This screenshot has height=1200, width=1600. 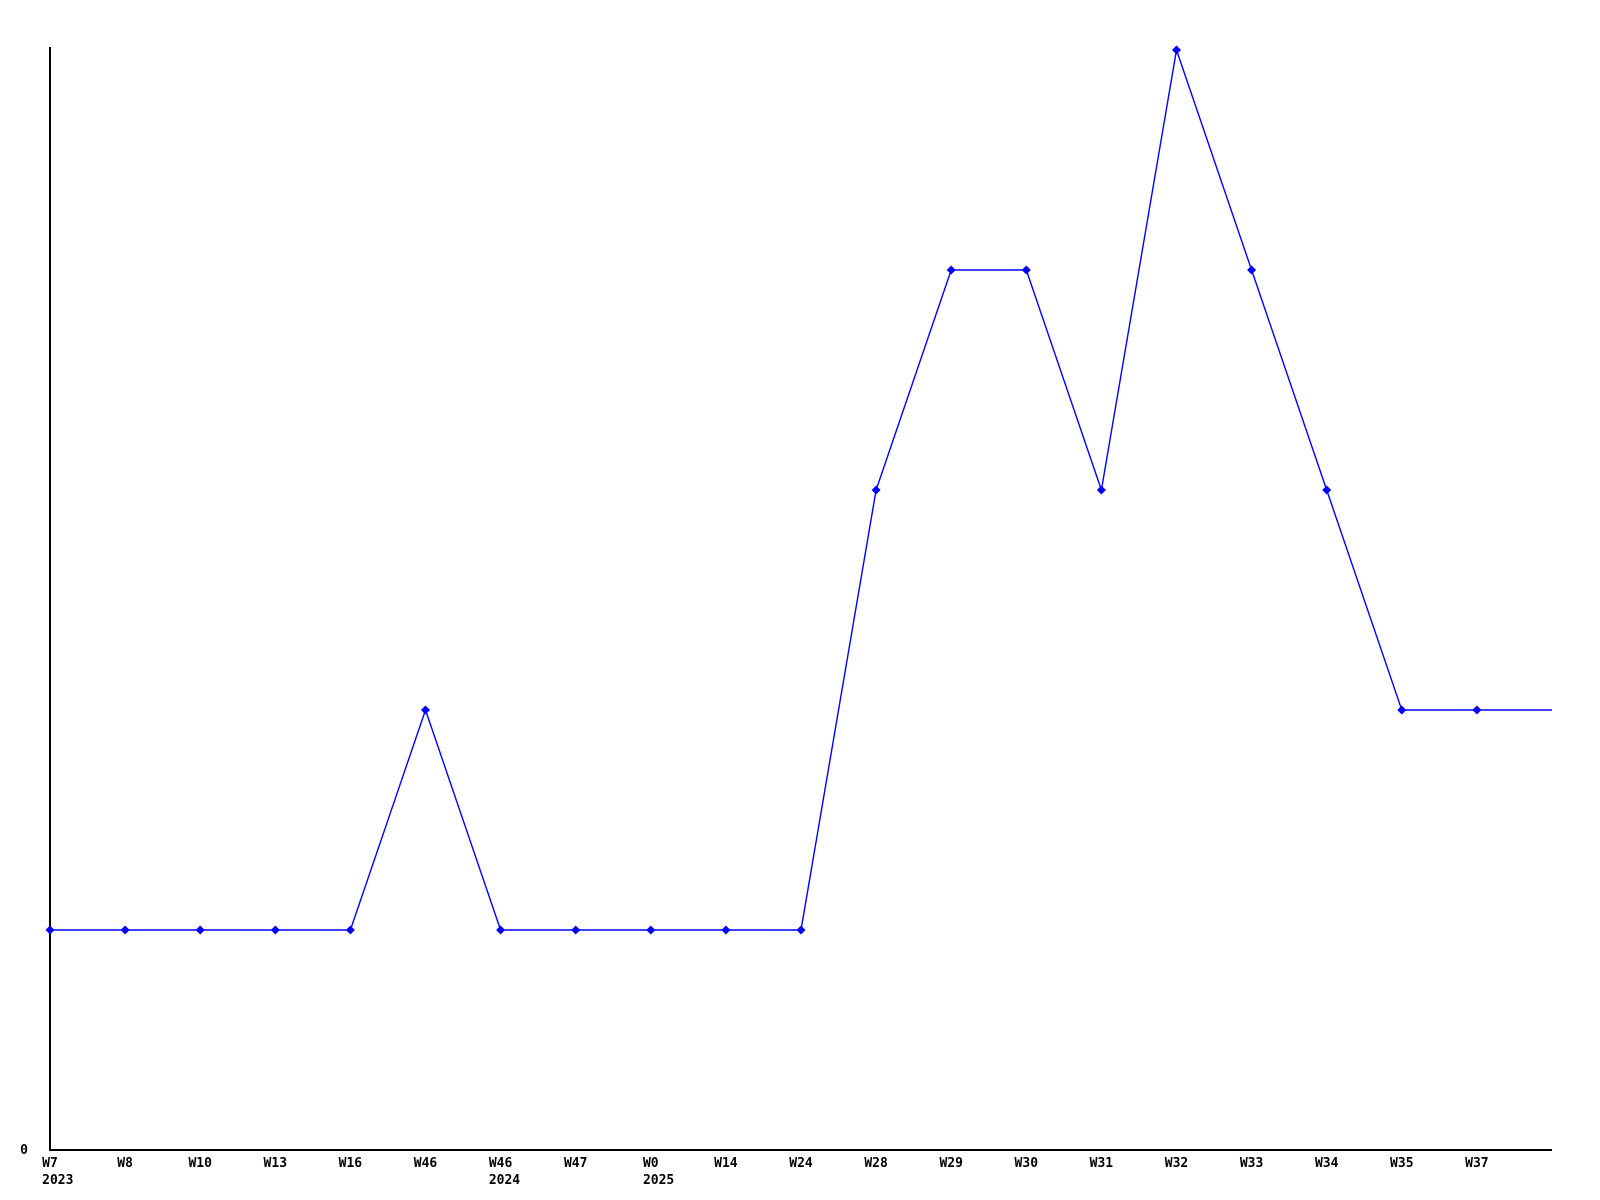 I want to click on x-tick-label-week: W7, so click(x=50, y=1163).